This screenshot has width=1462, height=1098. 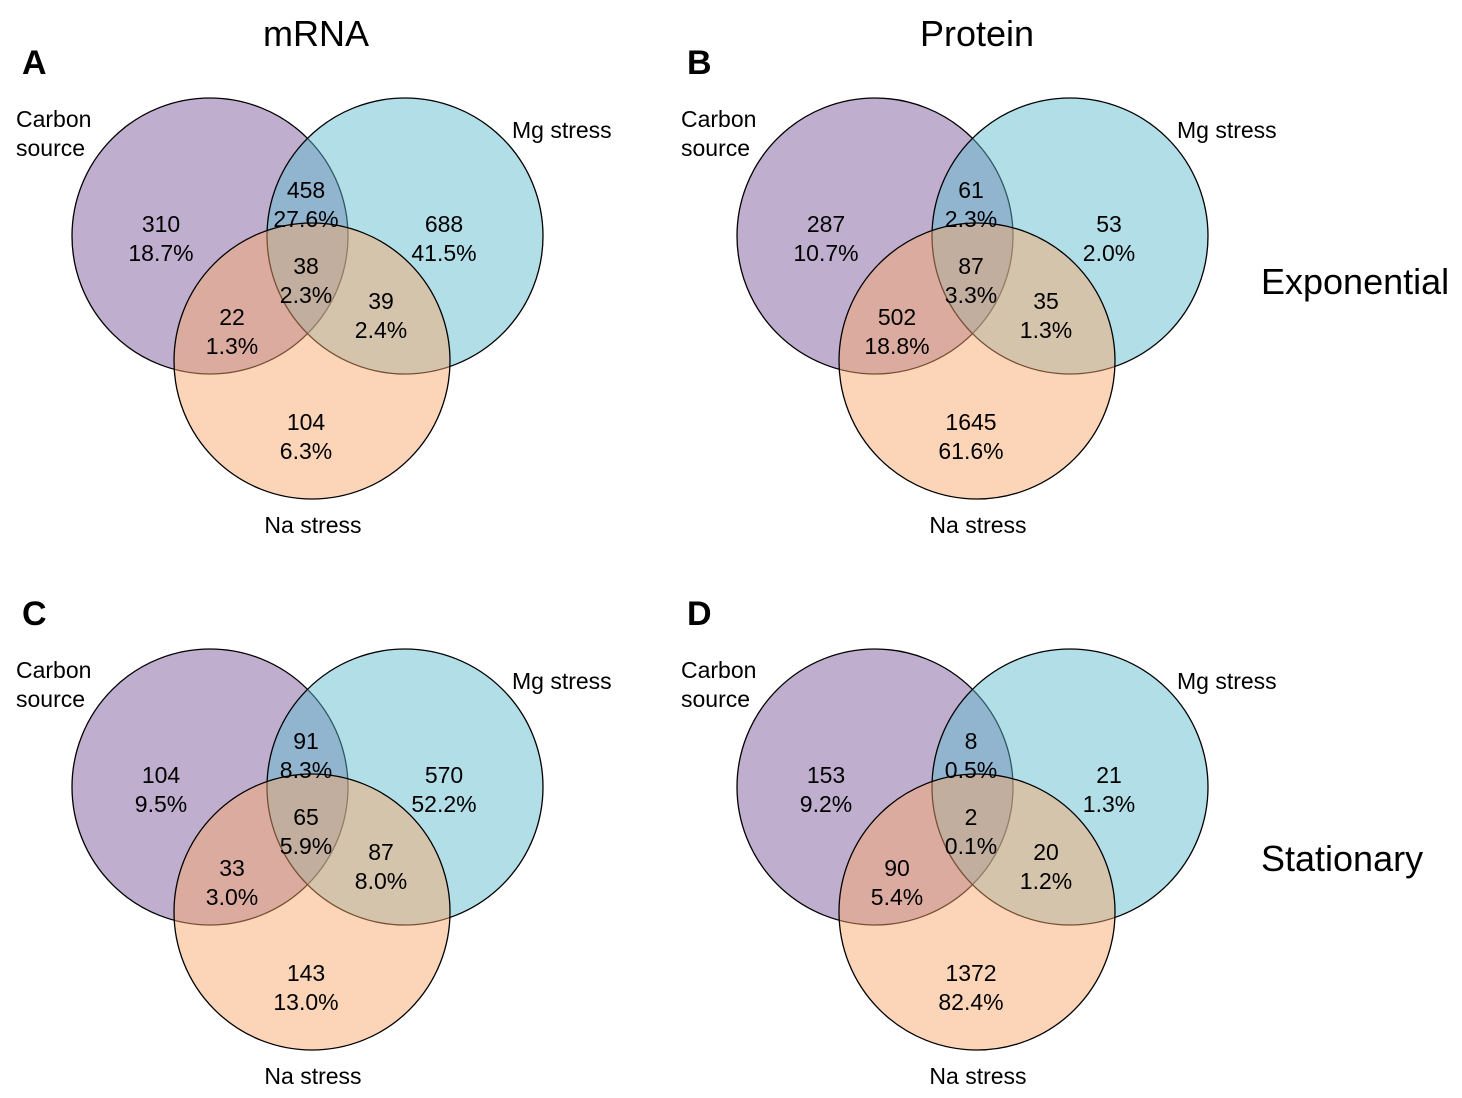 I want to click on region-mg-na: 87 8.0%, so click(x=381, y=866).